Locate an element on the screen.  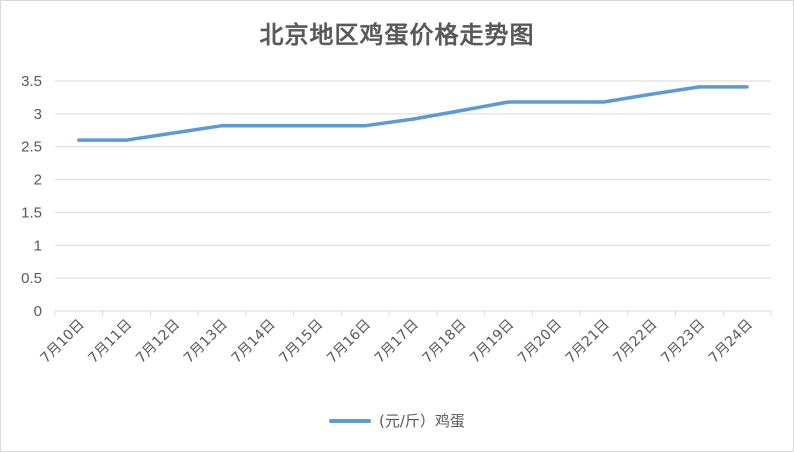
x-tick-label: 7月12日 is located at coordinates (158, 342).